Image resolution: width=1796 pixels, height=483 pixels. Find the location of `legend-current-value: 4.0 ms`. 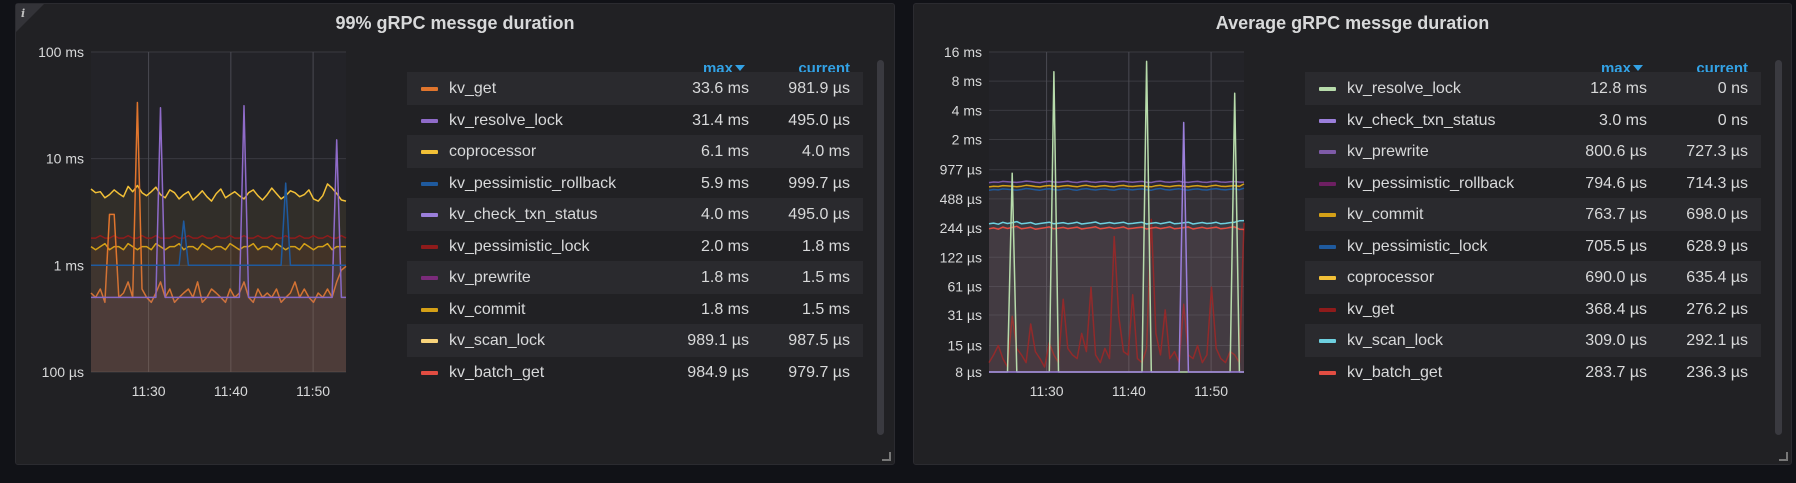

legend-current-value: 4.0 ms is located at coordinates (825, 151).